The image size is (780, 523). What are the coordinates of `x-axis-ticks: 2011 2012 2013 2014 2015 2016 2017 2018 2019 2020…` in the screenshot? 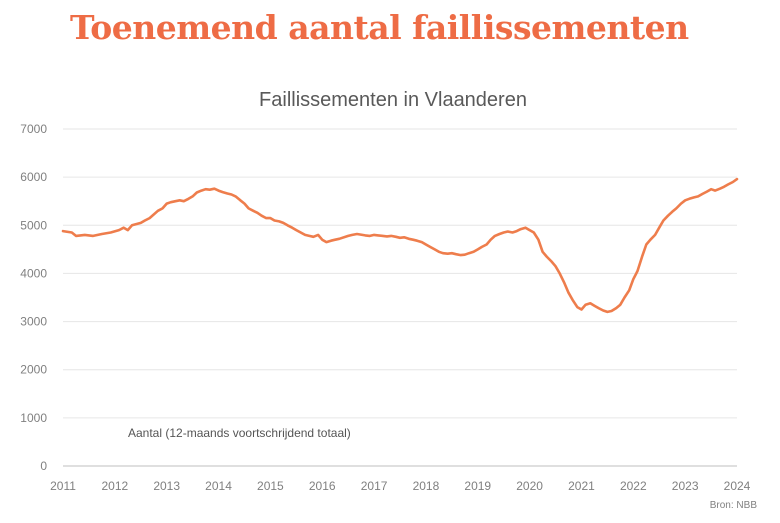 It's located at (400, 486).